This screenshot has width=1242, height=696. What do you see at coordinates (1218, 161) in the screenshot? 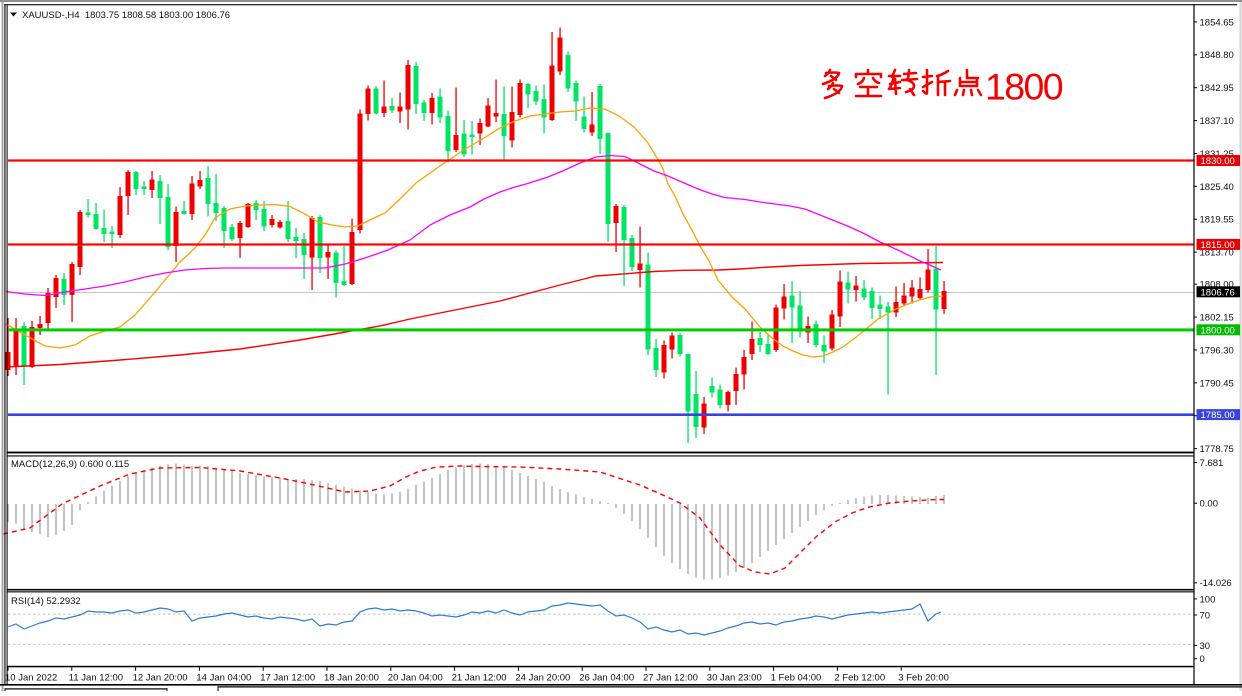
I see `svg-text: 1830.00` at bounding box center [1218, 161].